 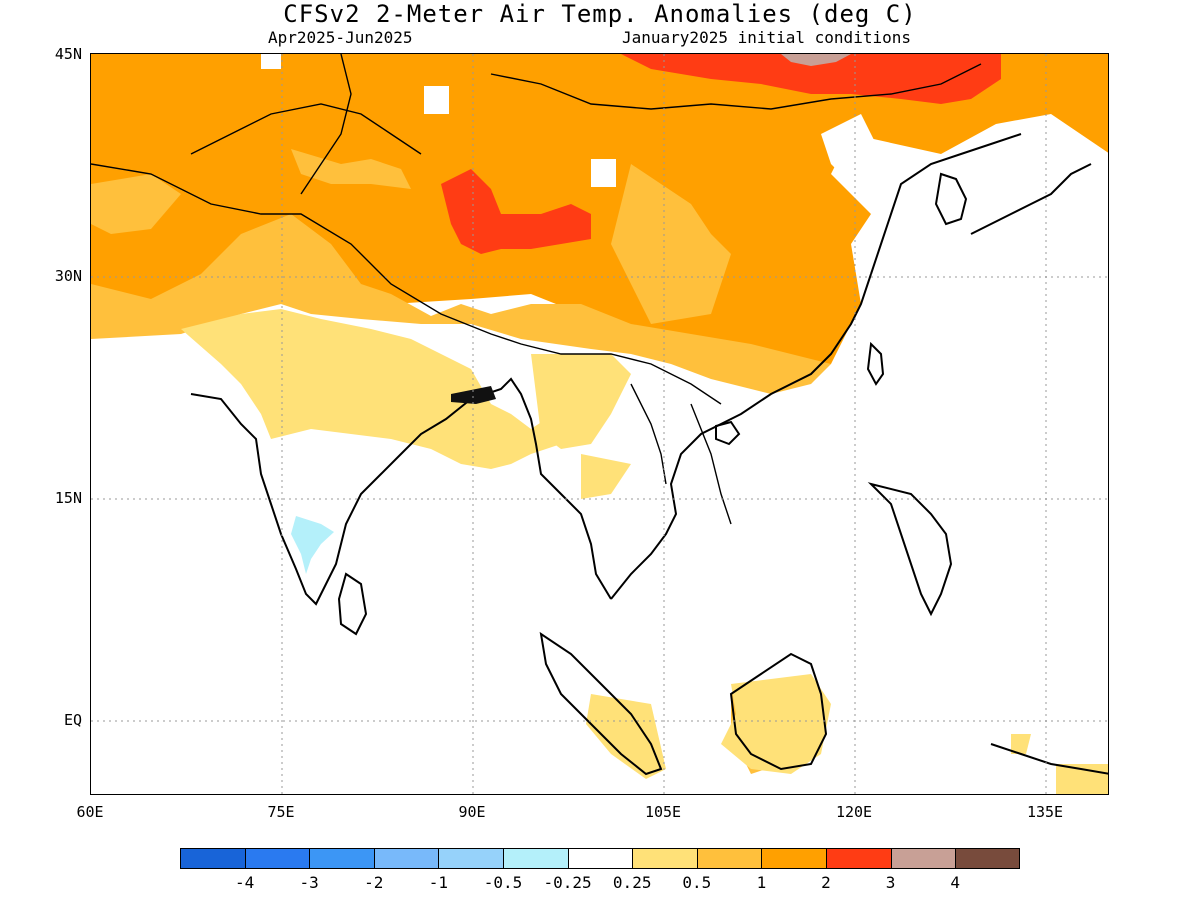 I want to click on lon-label-105e: 105E, so click(x=663, y=812).